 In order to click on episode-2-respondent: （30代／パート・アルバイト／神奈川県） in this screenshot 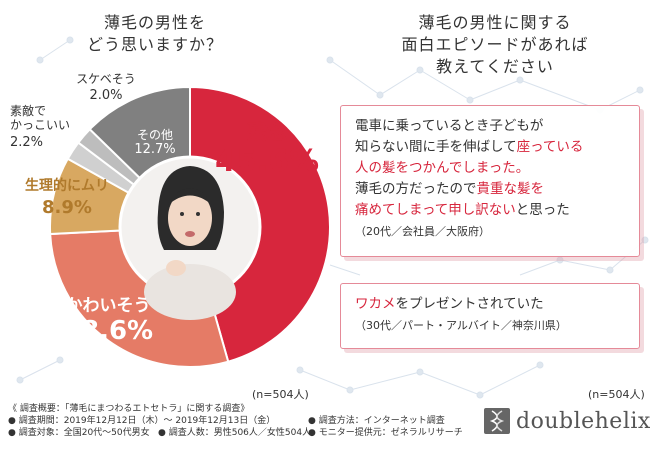, I will do `click(461, 325)`.